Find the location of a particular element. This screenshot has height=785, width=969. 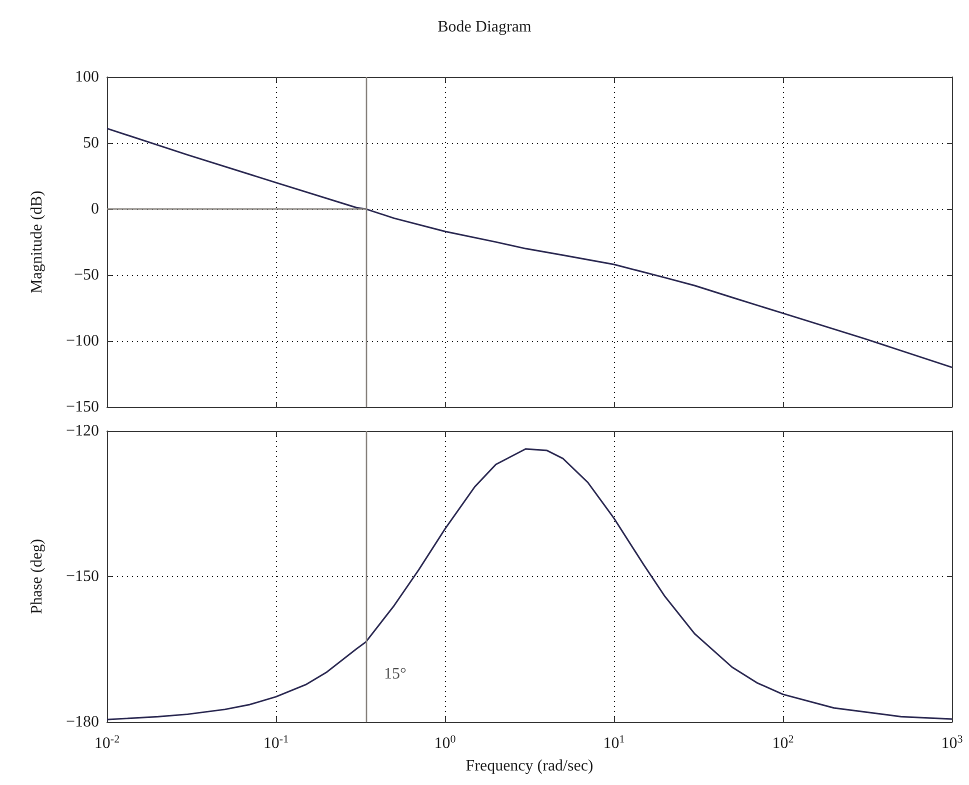

y-axis-title: Magnitude (dB) is located at coordinates (37, 242).